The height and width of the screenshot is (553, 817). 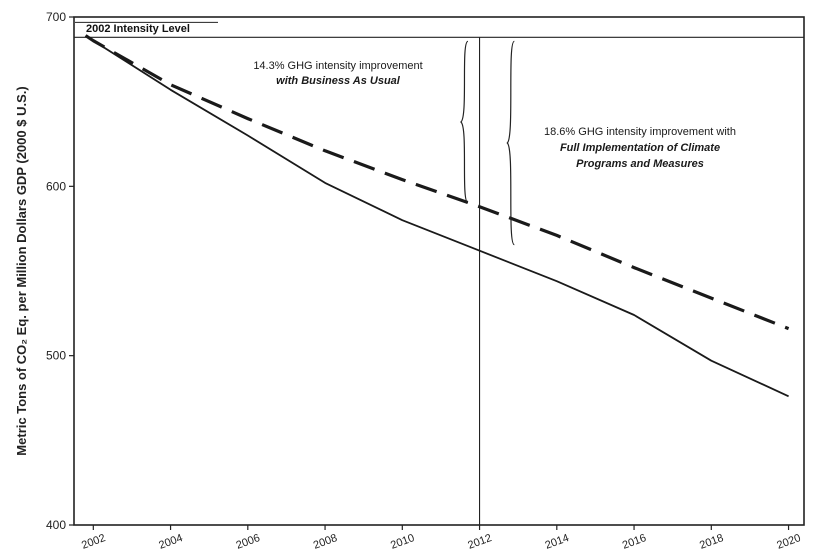 I want to click on annotation-bau-line2: with Business As Usual, so click(x=338, y=81).